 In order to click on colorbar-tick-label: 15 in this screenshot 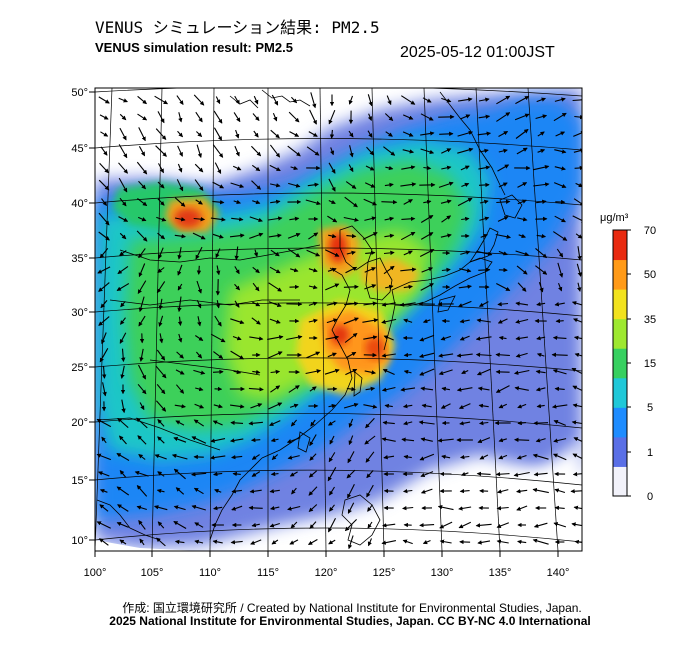, I will do `click(650, 364)`.